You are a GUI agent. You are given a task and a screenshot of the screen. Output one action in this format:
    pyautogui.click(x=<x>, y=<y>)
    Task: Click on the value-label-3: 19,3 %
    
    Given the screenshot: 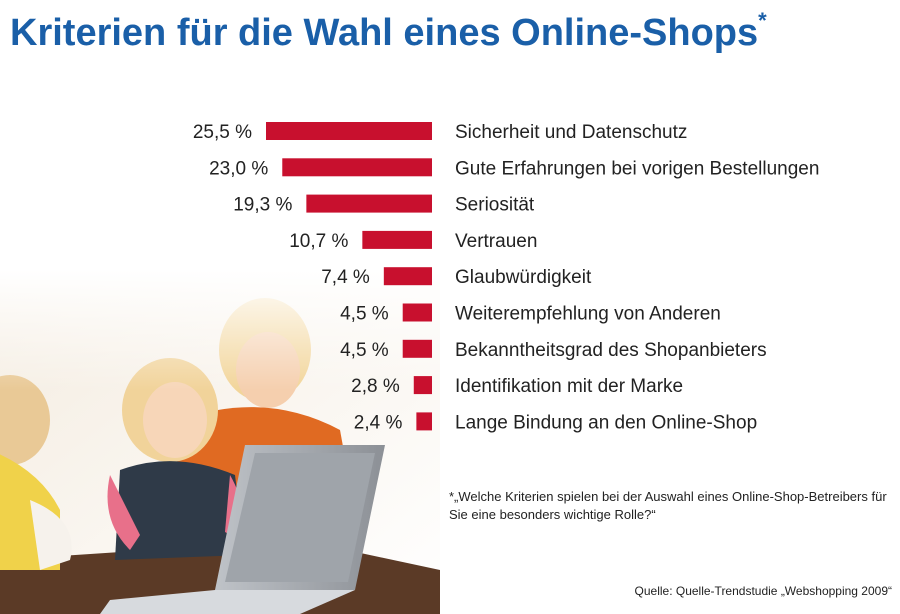 What is the action you would take?
    pyautogui.click(x=262, y=205)
    